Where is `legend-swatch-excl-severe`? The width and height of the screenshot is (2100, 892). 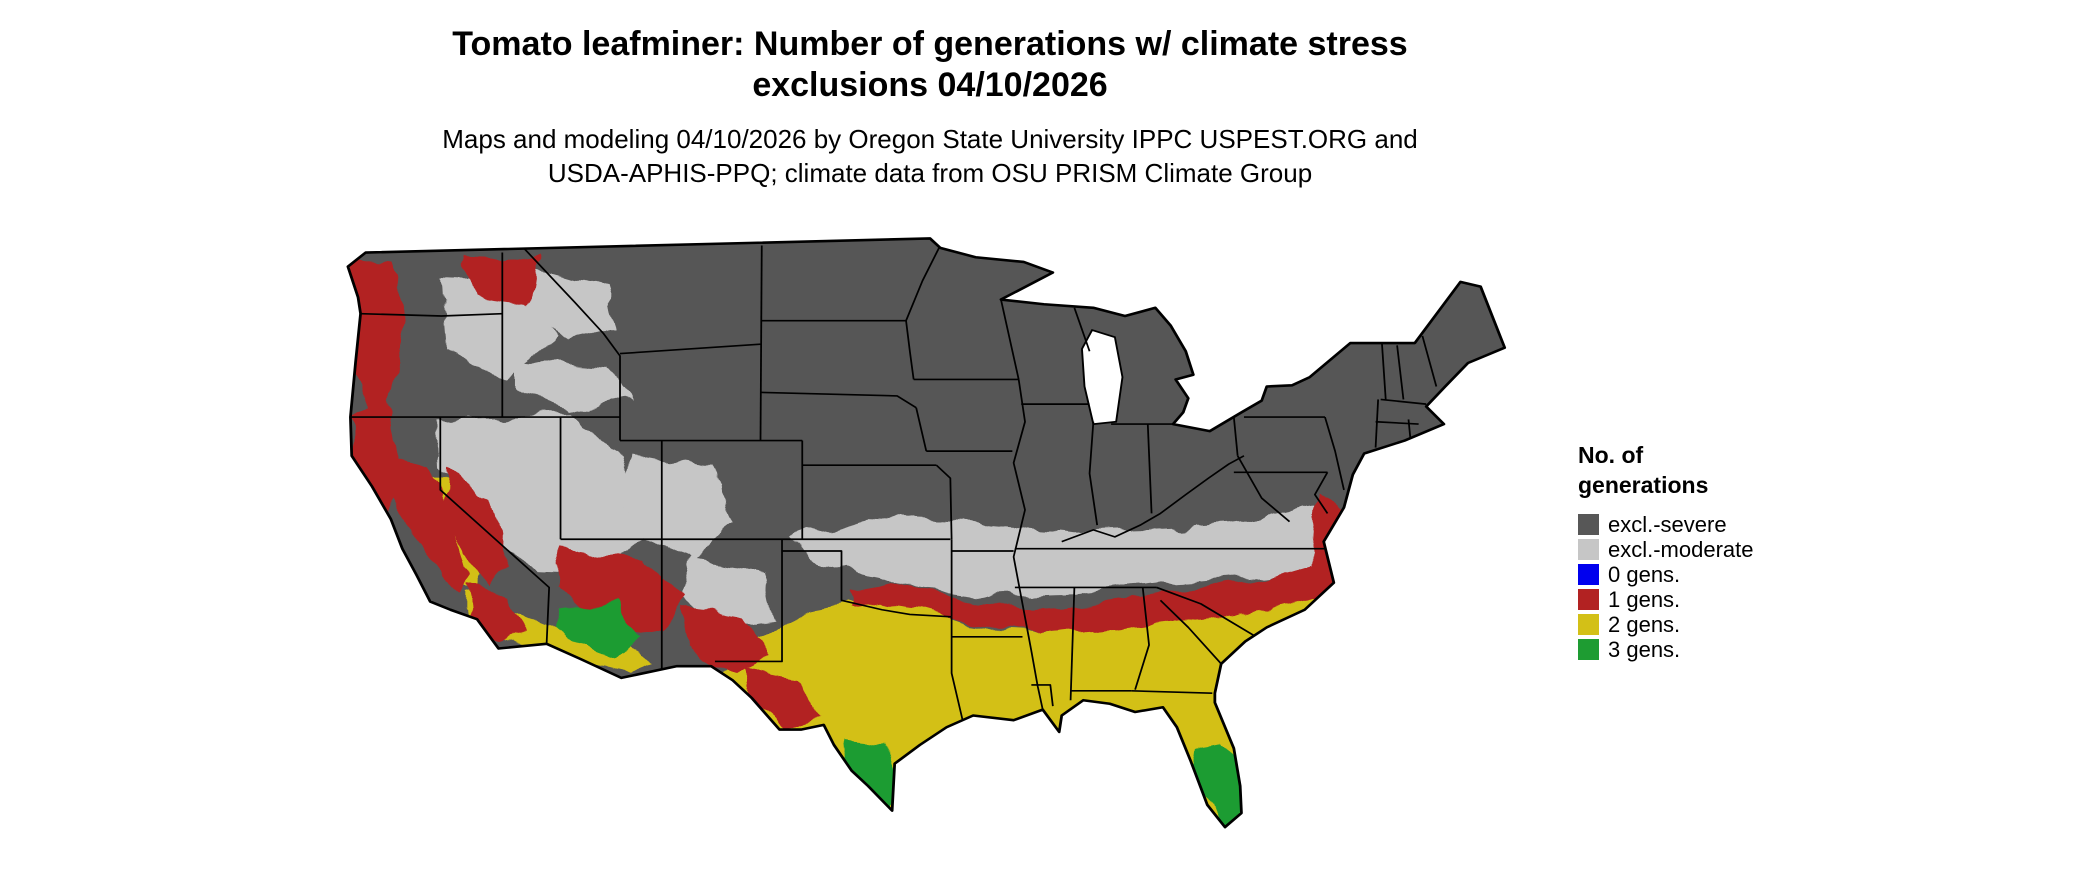
legend-swatch-excl-severe is located at coordinates (1588, 524).